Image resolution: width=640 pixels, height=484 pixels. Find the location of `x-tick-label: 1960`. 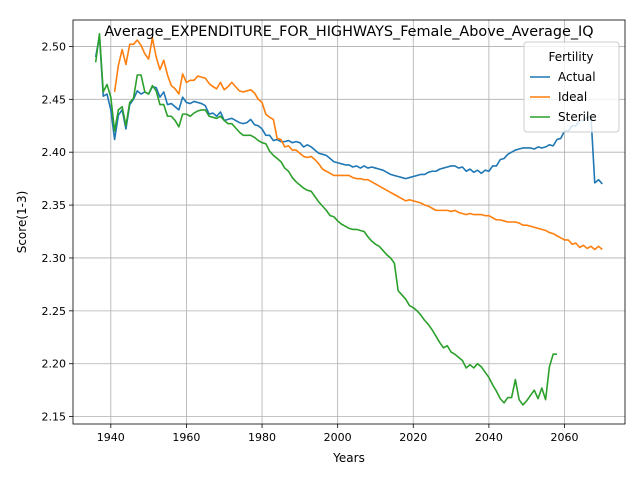

x-tick-label: 1960 is located at coordinates (186, 437).